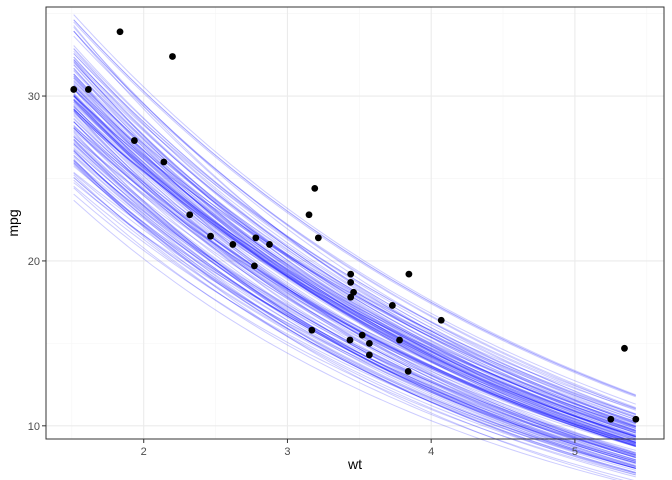 The image size is (672, 480). I want to click on x-tick-label: 5, so click(575, 452).